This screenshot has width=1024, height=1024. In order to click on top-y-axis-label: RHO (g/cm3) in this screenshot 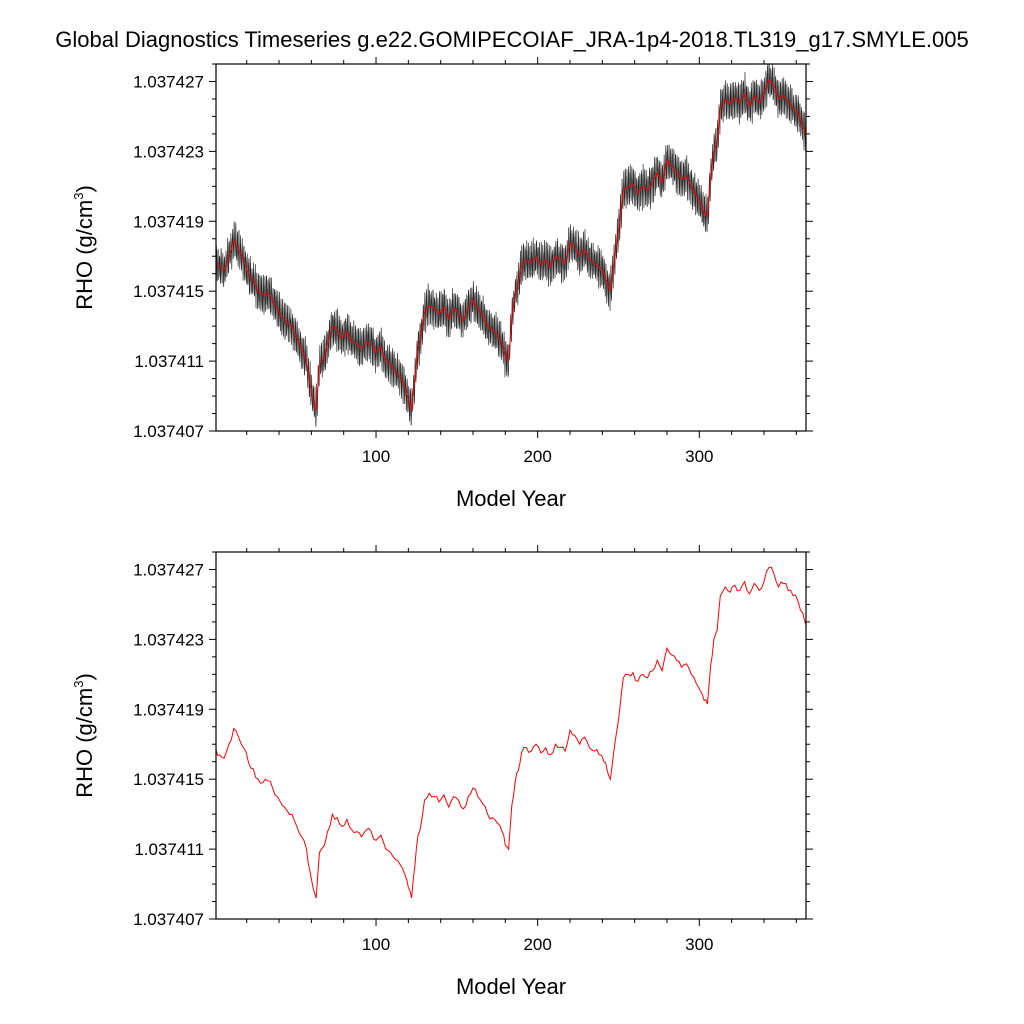, I will do `click(84, 247)`.